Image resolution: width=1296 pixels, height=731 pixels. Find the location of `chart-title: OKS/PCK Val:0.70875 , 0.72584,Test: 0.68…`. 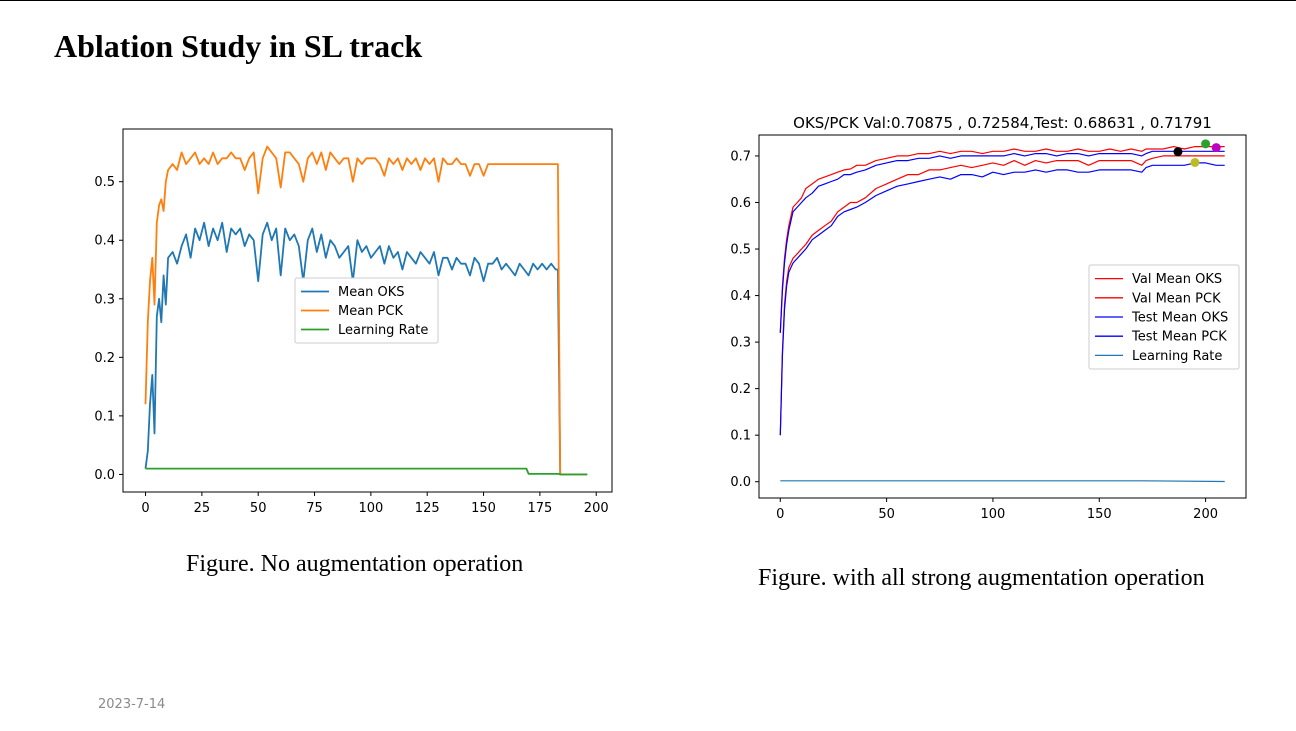

chart-title: OKS/PCK Val:0.70875 , 0.72584,Test: 0.68… is located at coordinates (1002, 123).